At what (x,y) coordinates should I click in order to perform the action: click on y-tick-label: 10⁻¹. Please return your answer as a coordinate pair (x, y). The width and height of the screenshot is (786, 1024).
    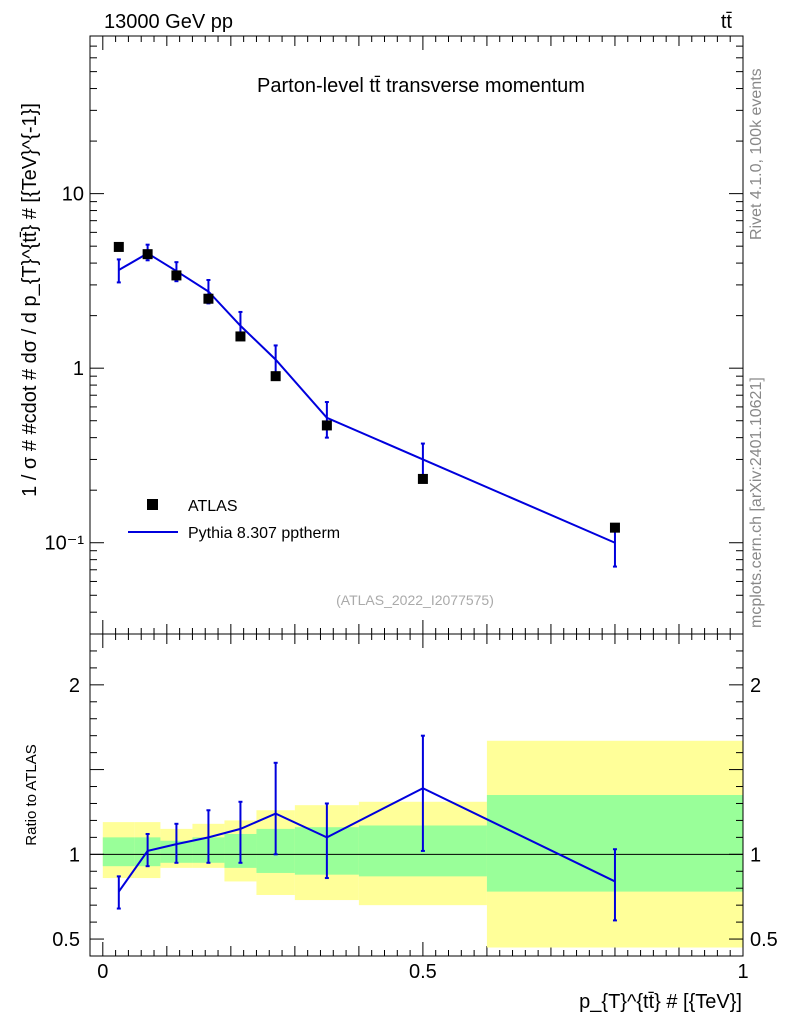
    Looking at the image, I should click on (65, 544).